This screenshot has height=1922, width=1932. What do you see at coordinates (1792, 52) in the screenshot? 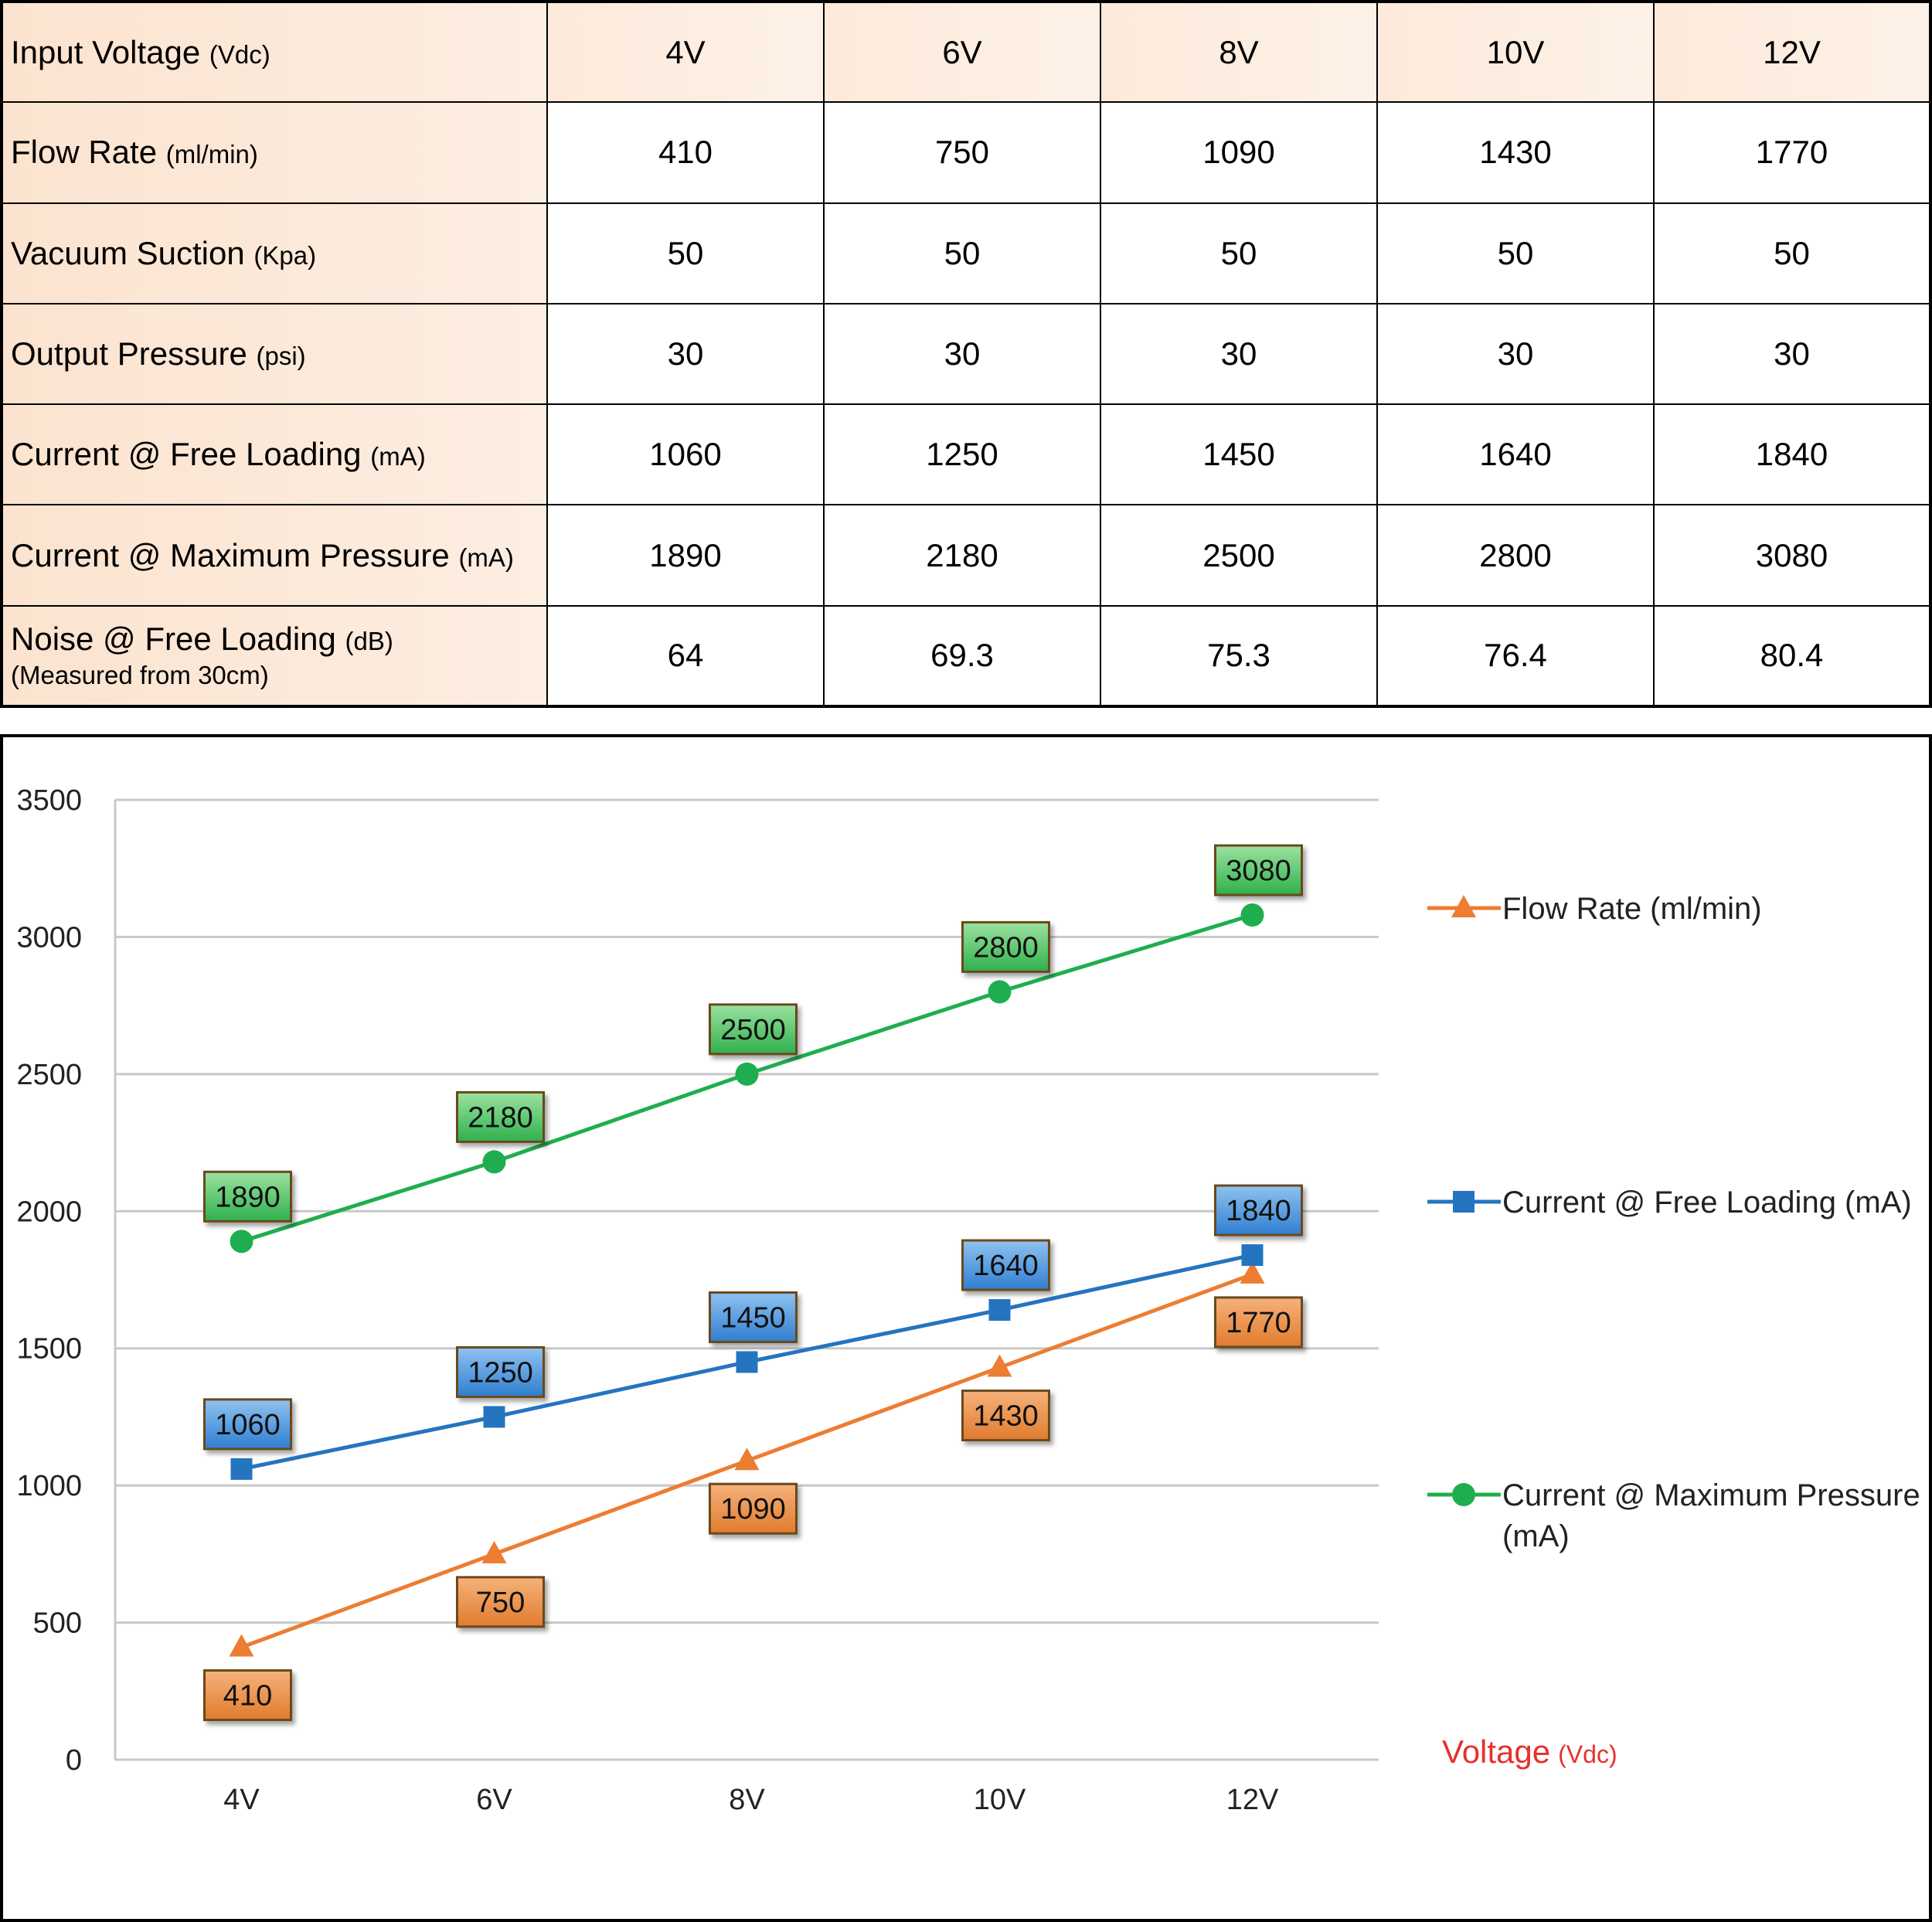
I see `spec-cell: 12V` at bounding box center [1792, 52].